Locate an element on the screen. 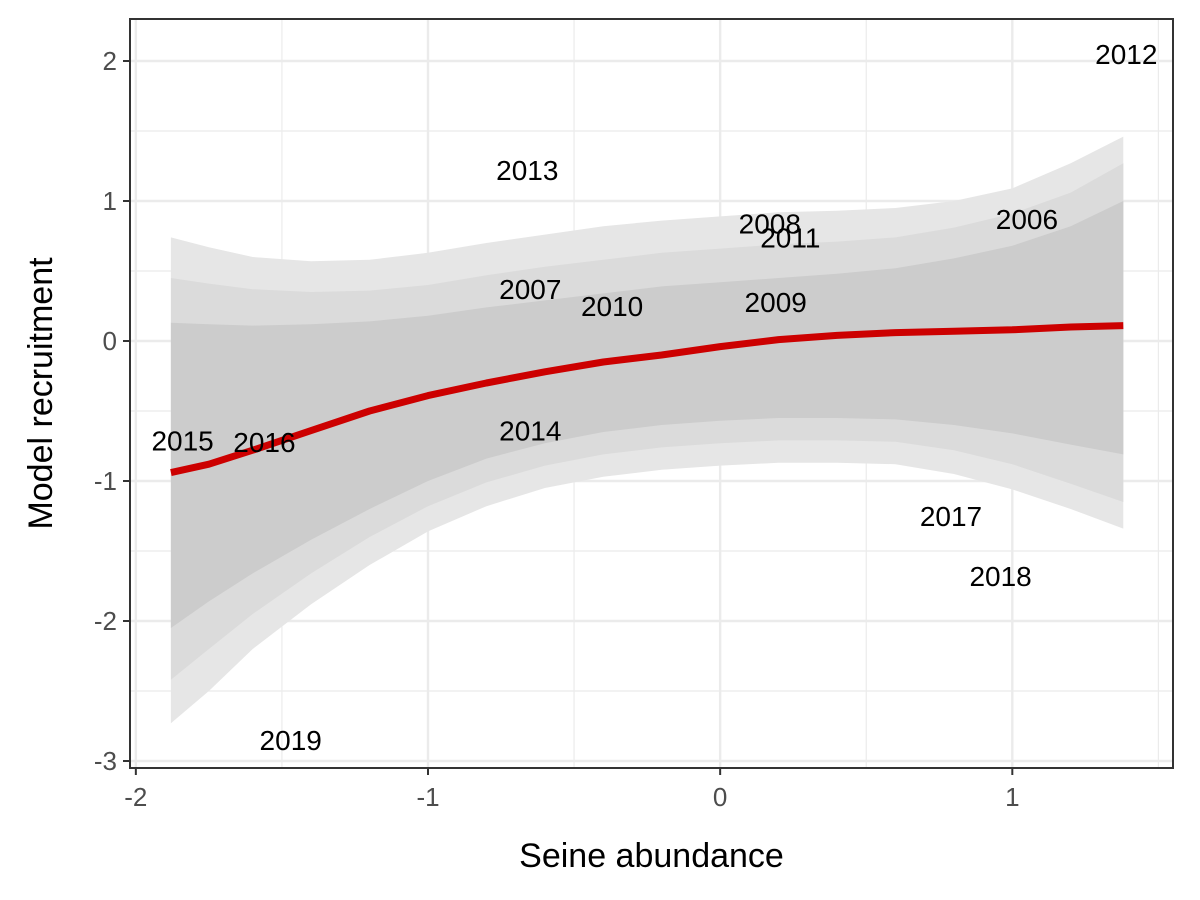 The height and width of the screenshot is (900, 1200). y-tick-label: -1 is located at coordinates (105, 481).